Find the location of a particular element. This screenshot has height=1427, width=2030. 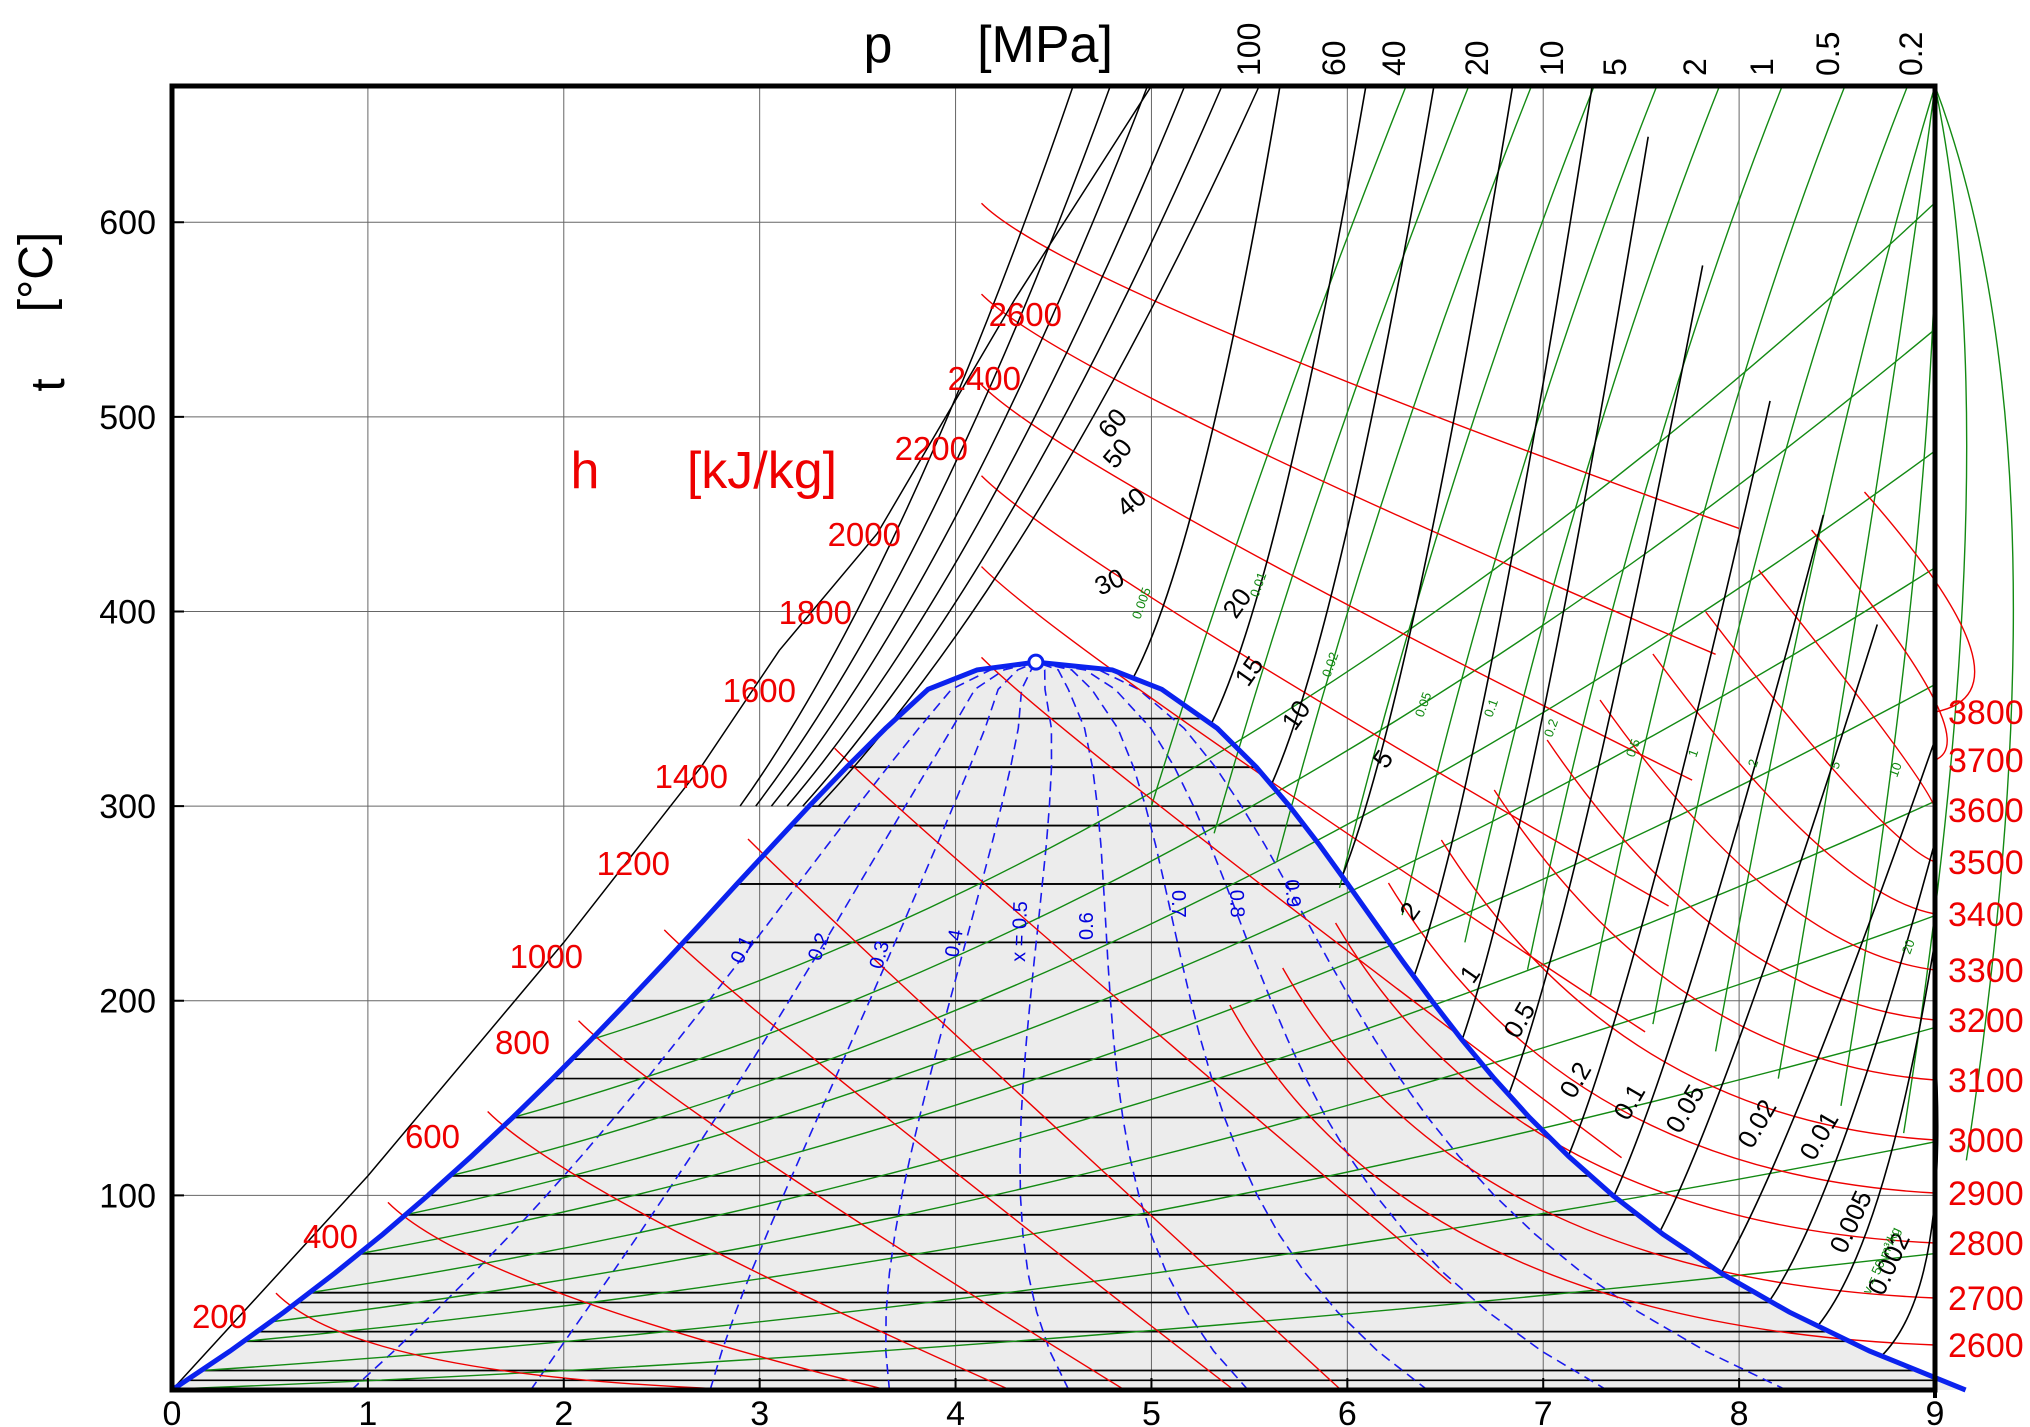

enthalpy-left-label: 2400 is located at coordinates (984, 378).